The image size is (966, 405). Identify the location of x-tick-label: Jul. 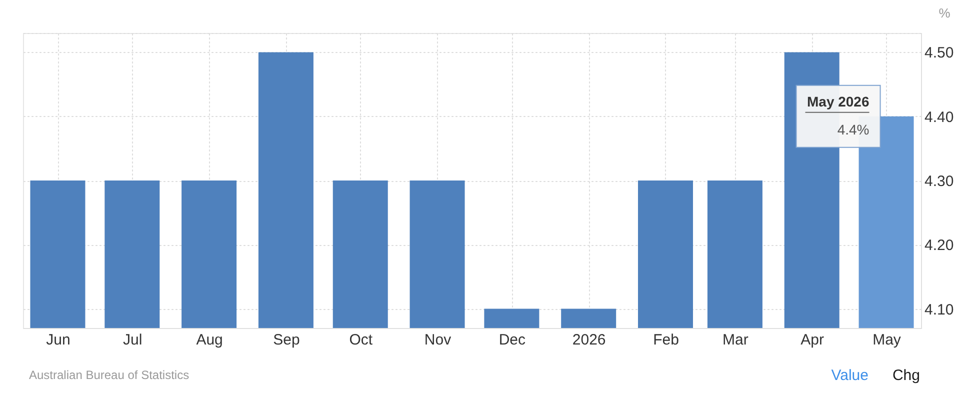
(132, 340).